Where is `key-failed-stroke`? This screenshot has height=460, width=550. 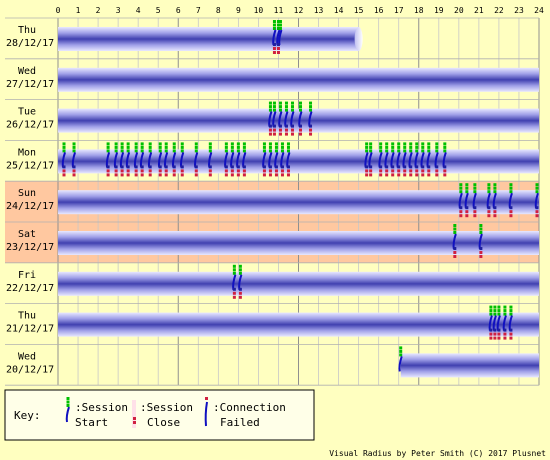
key-failed-stroke is located at coordinates (206, 414).